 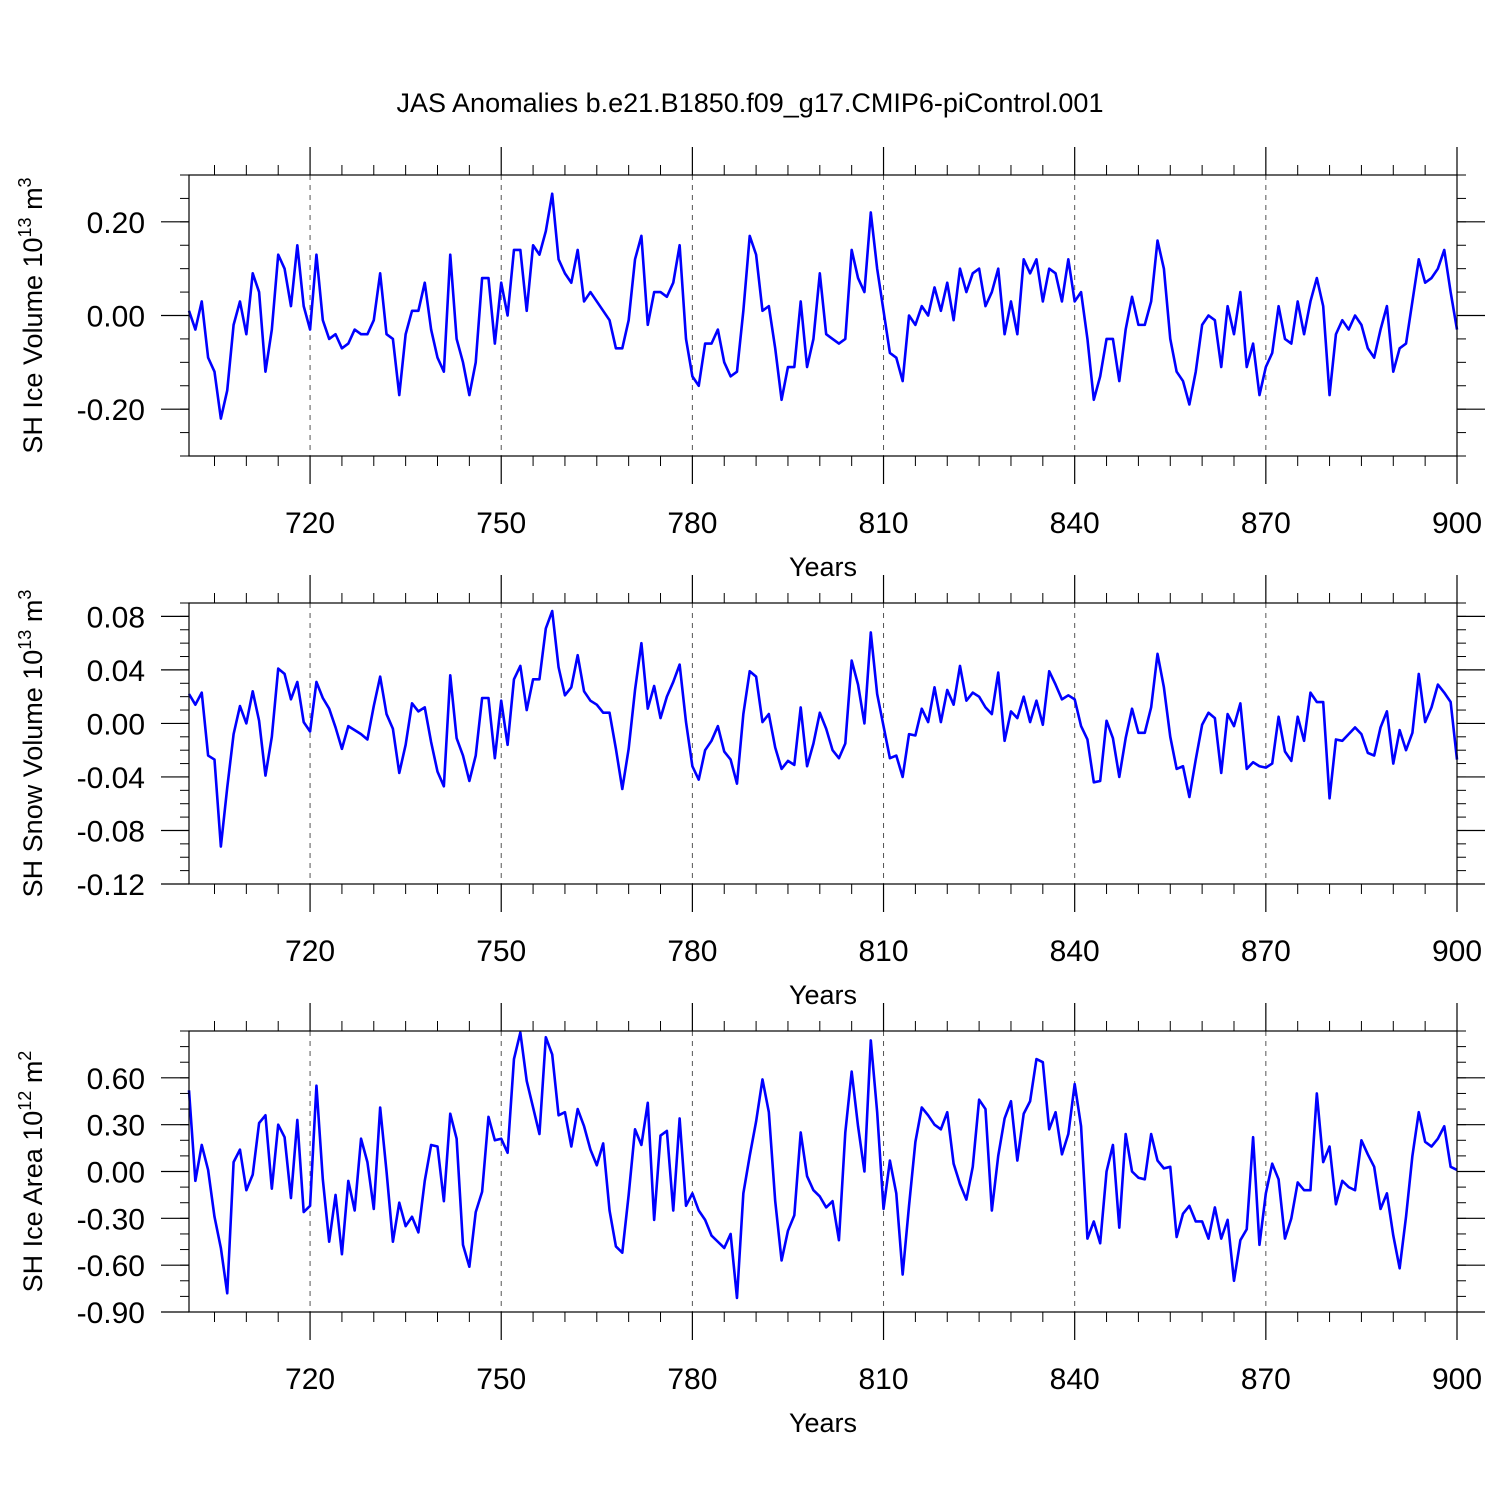 I want to click on y-tick-label: 0.08, so click(x=116, y=617).